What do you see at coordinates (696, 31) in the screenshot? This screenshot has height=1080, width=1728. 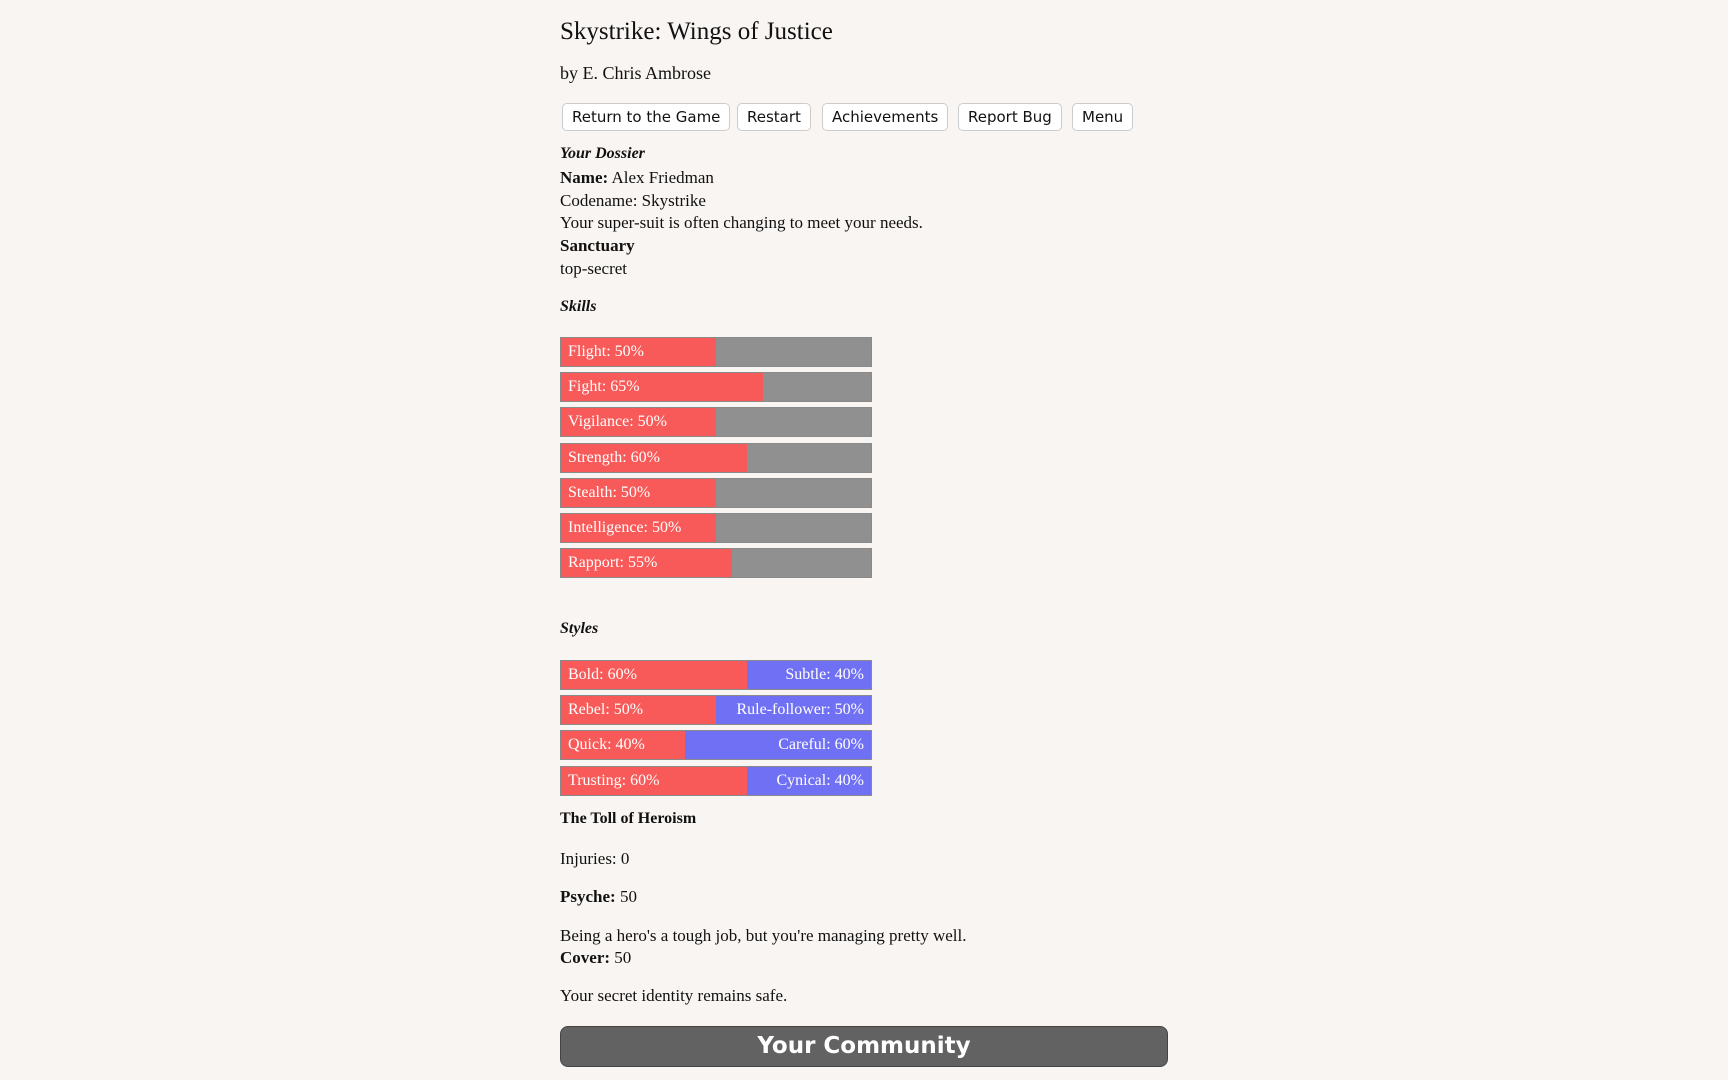 I see `game-title: Skystrike: Wings of Justice` at bounding box center [696, 31].